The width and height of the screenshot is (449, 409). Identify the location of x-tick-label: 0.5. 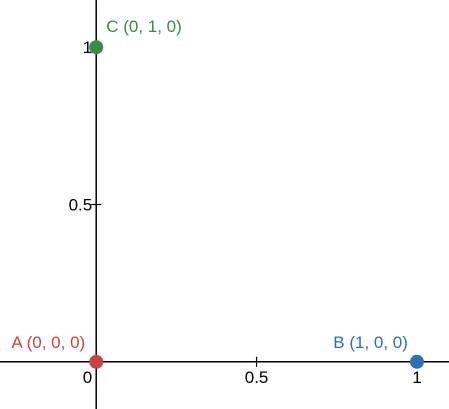
(257, 377).